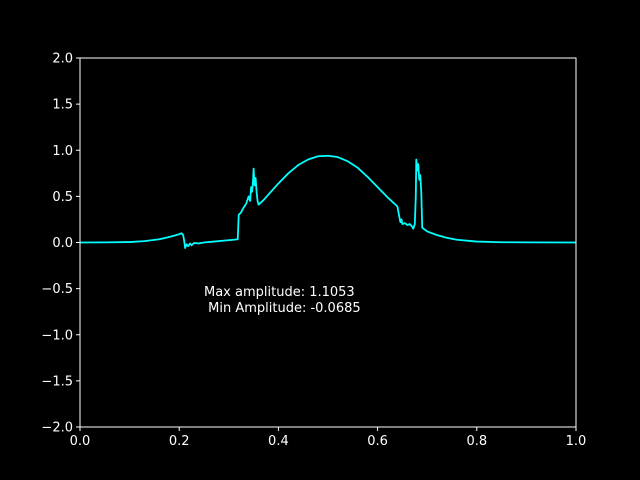  I want to click on y-tick-label: 0.0, so click(62, 243).